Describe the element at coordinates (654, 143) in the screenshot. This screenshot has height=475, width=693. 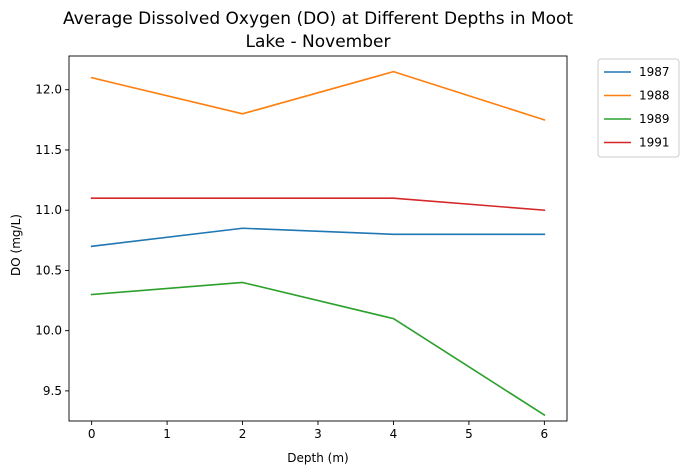
I see `legend-label-1991: 1991` at that location.